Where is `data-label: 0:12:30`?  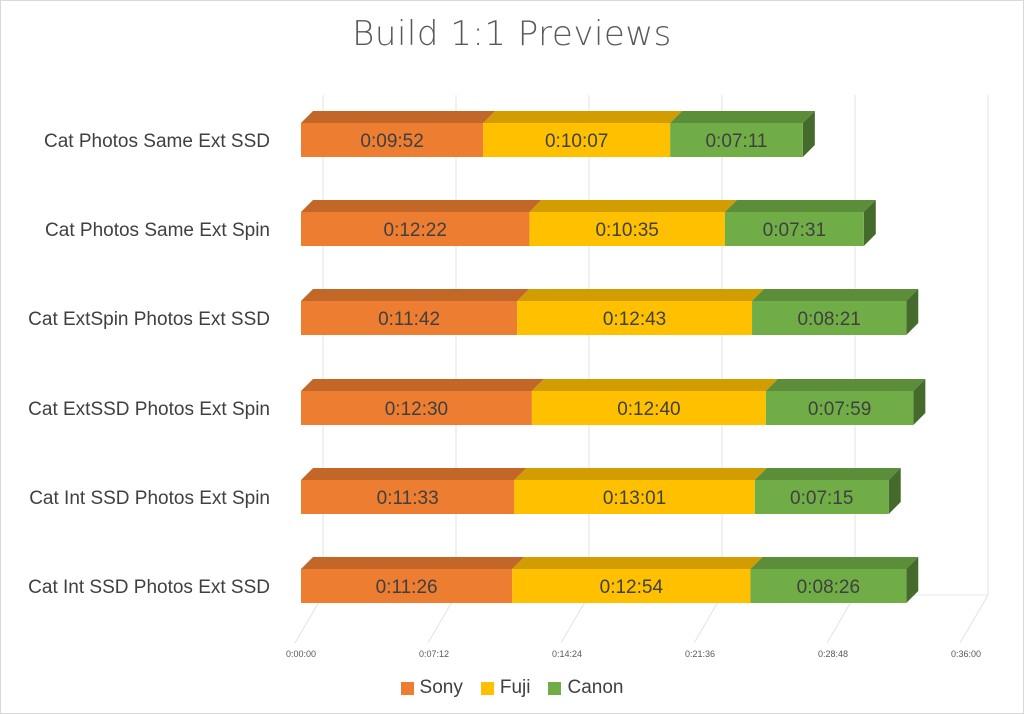 data-label: 0:12:30 is located at coordinates (416, 409).